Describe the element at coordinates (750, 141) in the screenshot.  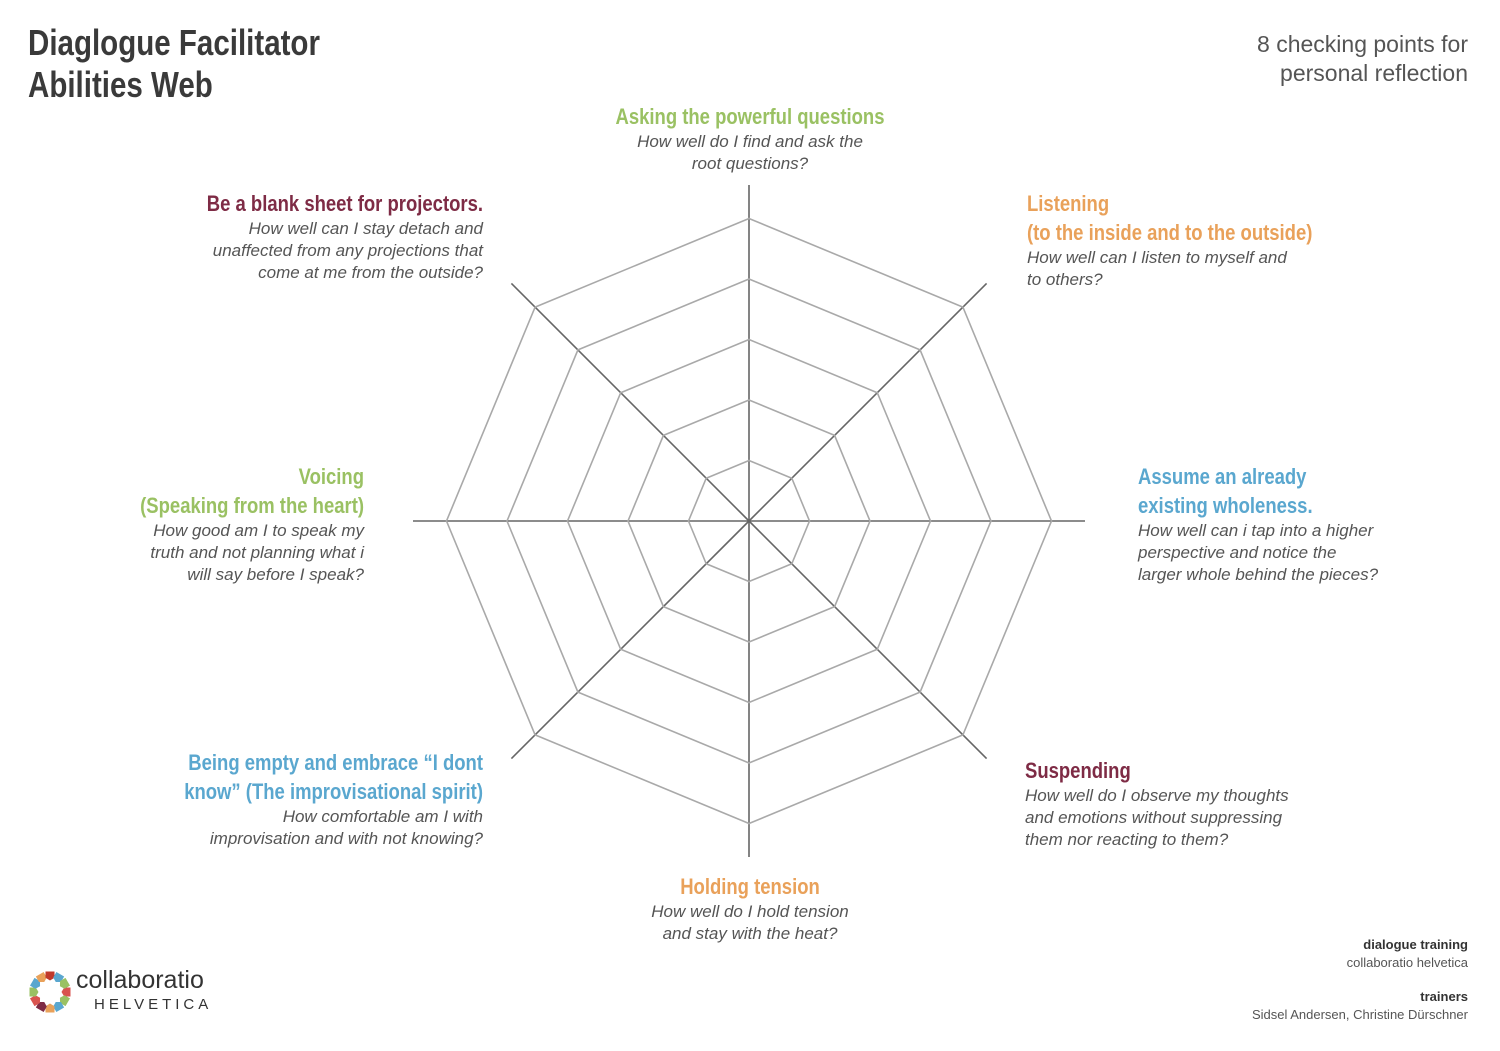
I see `point-question: How well do I find and ask the` at that location.